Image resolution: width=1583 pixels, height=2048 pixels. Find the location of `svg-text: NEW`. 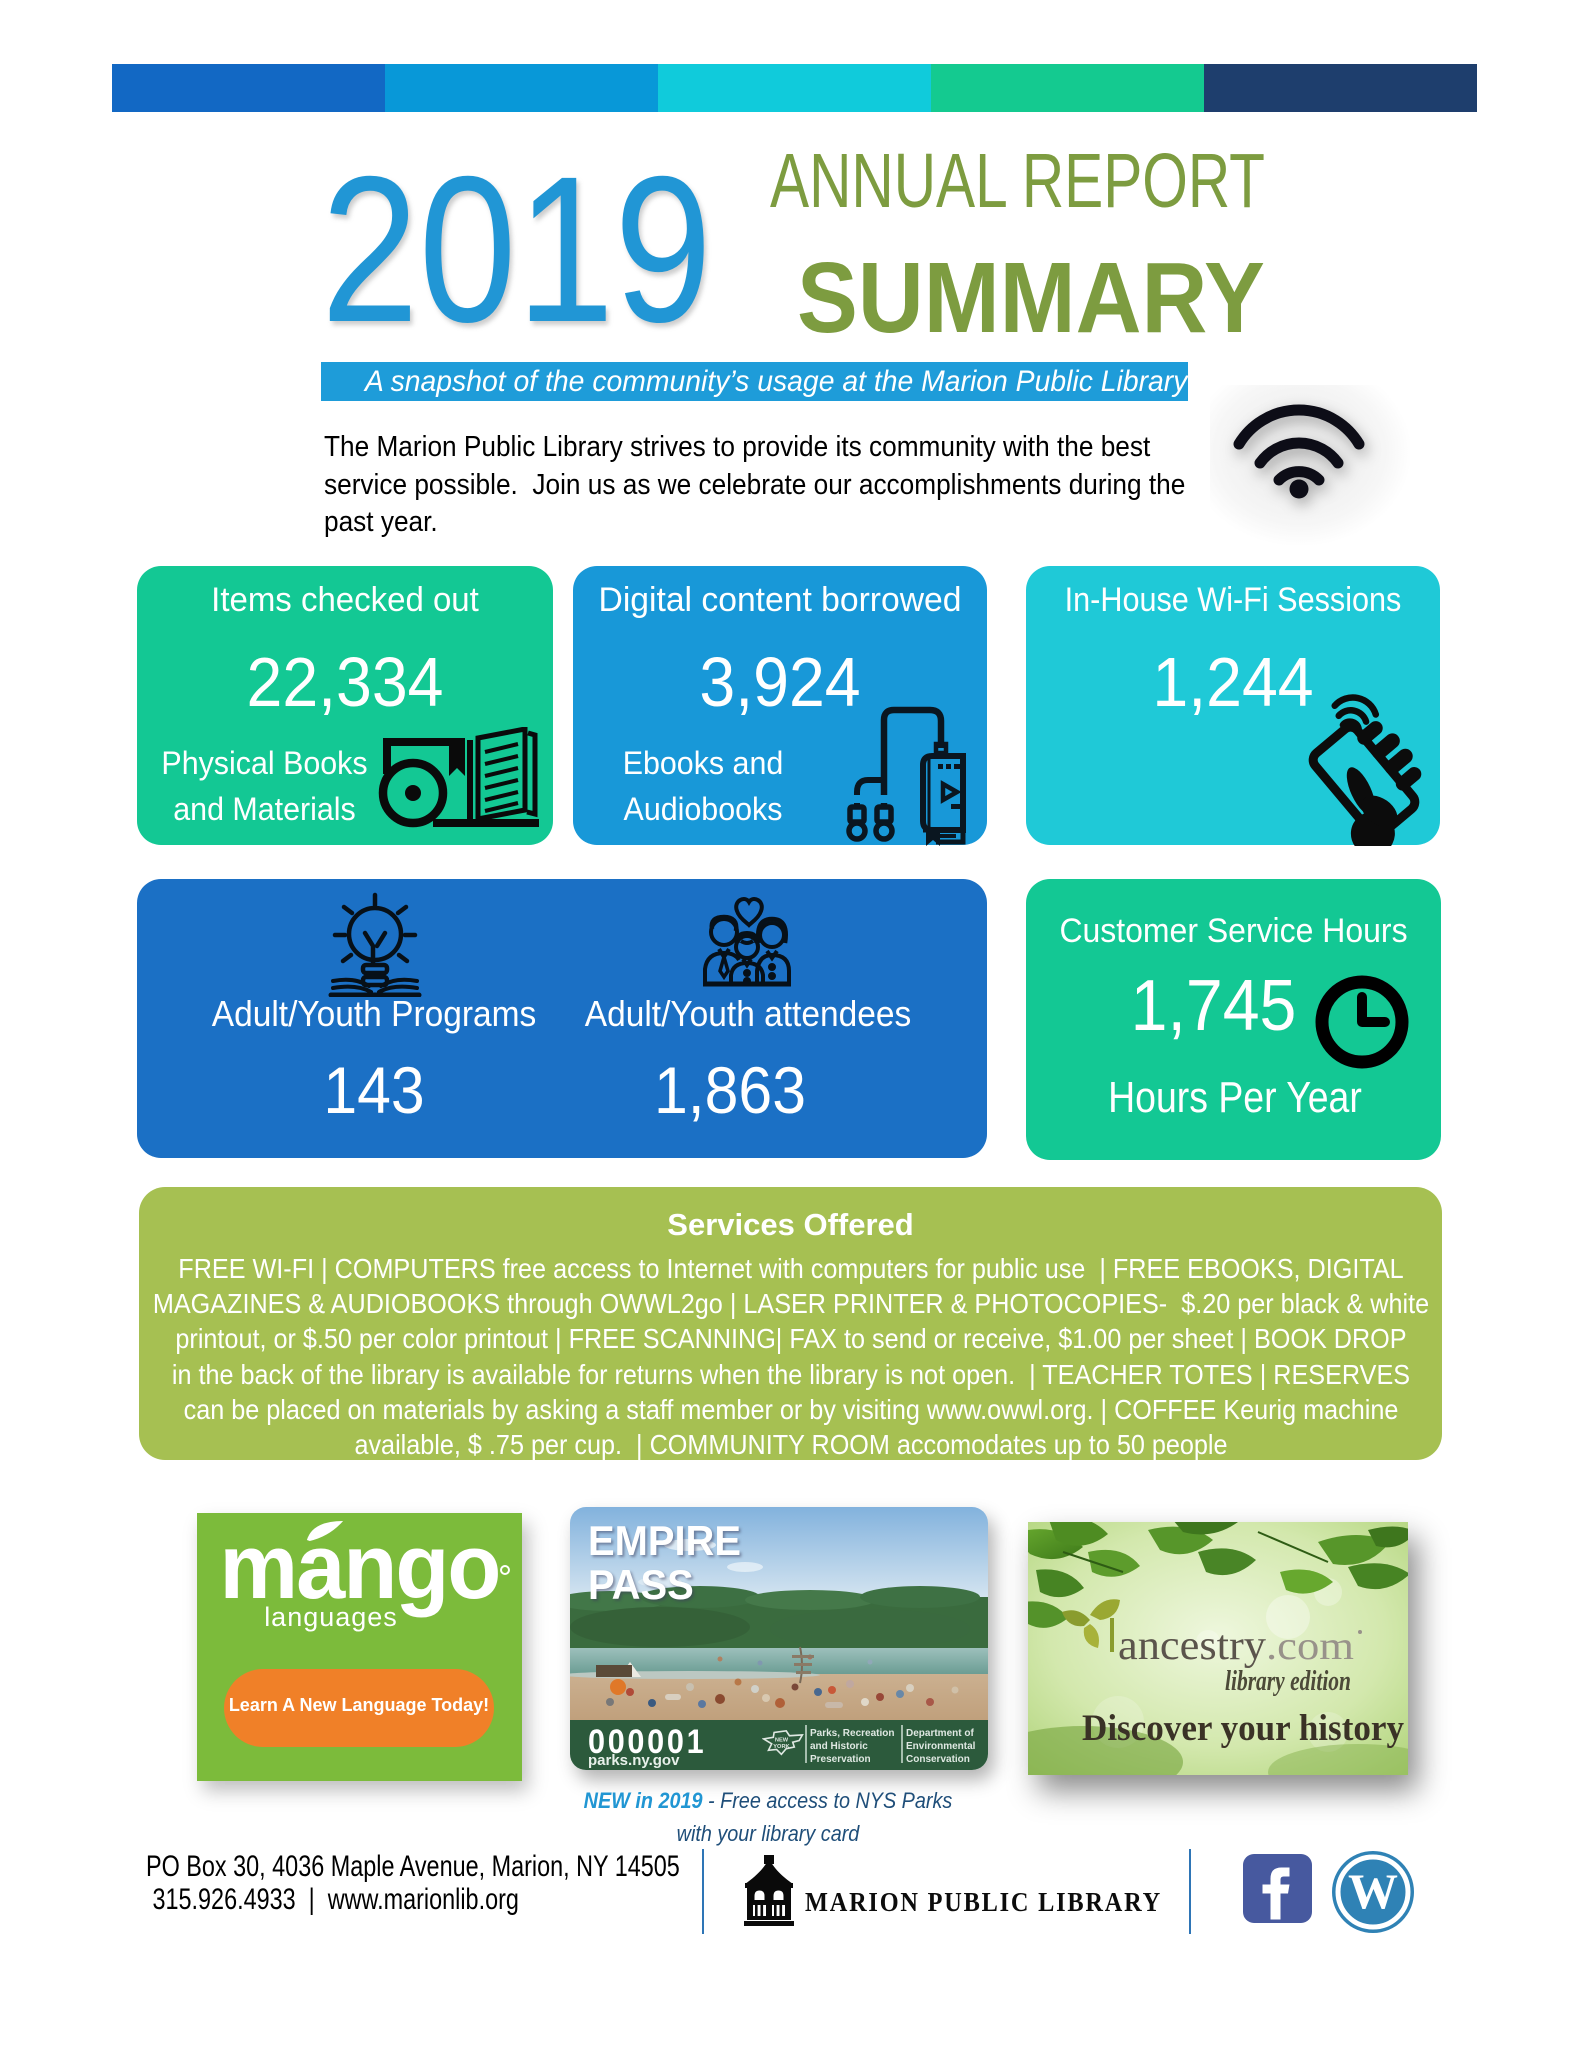

svg-text: NEW is located at coordinates (782, 1740).